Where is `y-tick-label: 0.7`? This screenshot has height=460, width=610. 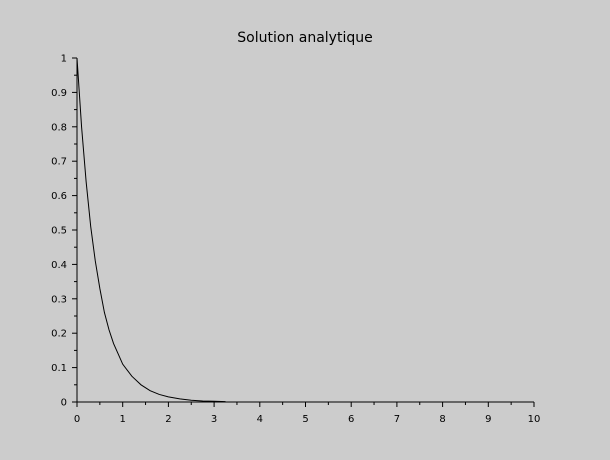
y-tick-label: 0.7 is located at coordinates (59, 162).